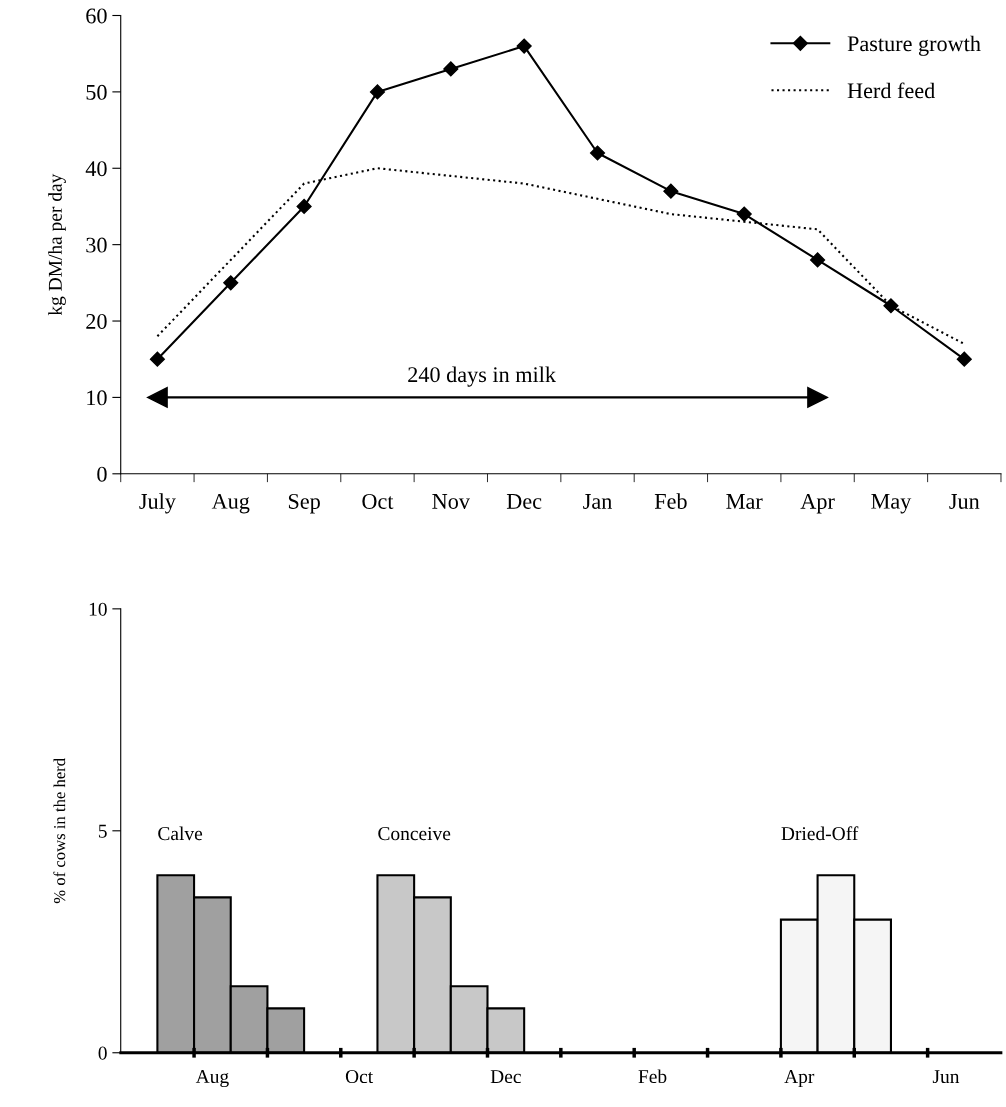  Describe the element at coordinates (96, 245) in the screenshot. I see `y-tick-label: 30` at that location.